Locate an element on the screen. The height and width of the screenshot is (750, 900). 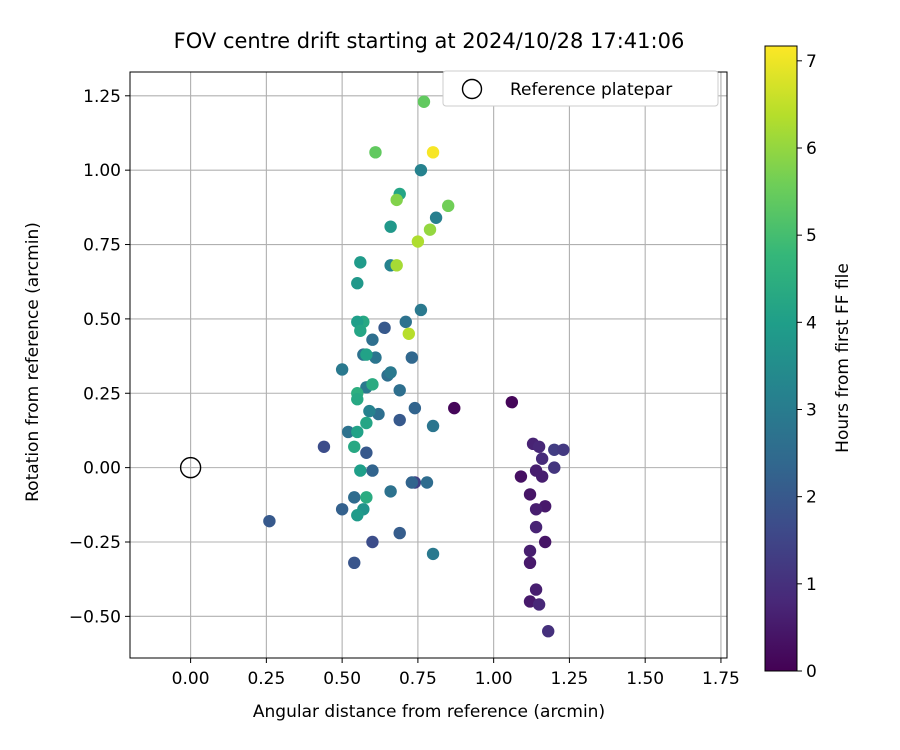
colorbar: 0 1 2 3 4 5 6 7 Hours from first FF file is located at coordinates (808, 363).